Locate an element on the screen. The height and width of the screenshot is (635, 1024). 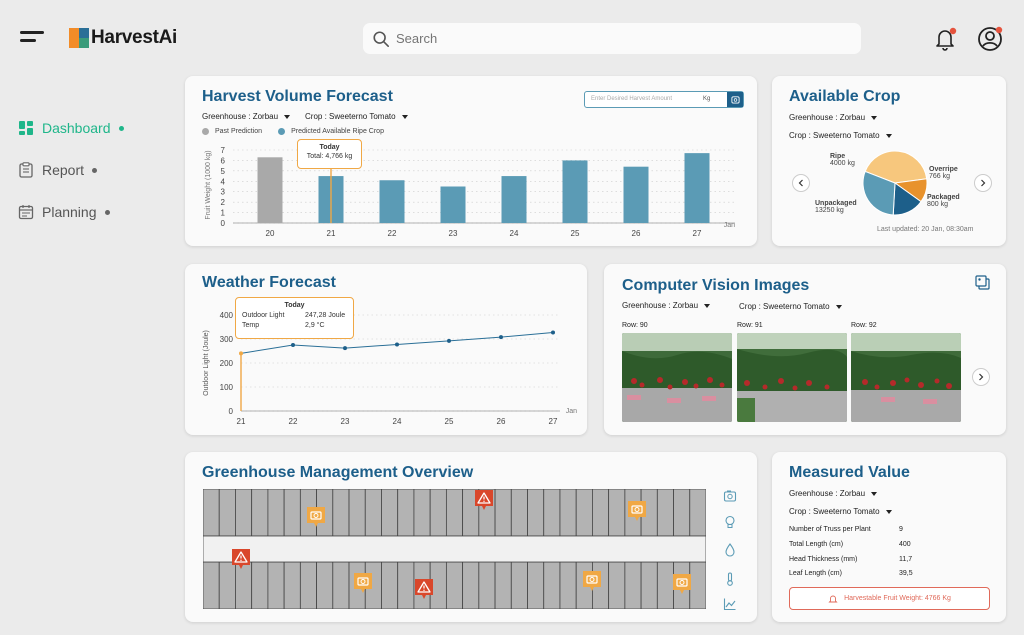
chevron-right-icon is located at coordinates (981, 377).